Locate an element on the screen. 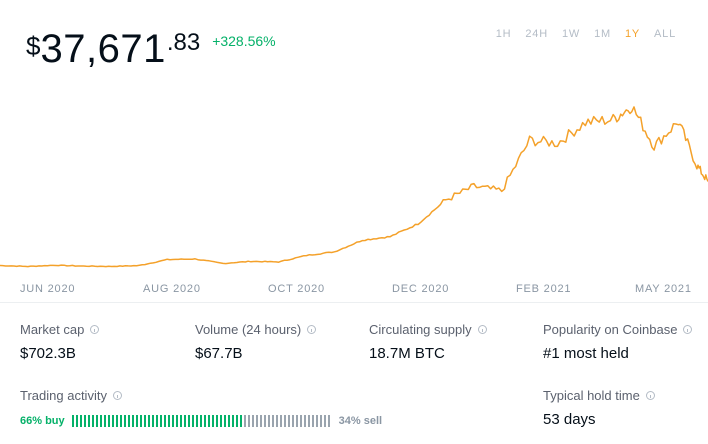  x-tick-label: MAY 2021 is located at coordinates (663, 289).